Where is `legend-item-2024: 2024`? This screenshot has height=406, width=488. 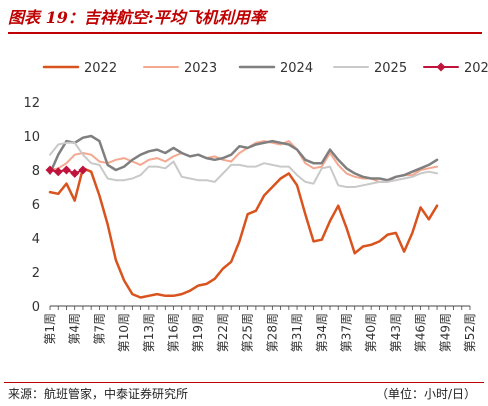
legend-item-2024: 2024 is located at coordinates (275, 68).